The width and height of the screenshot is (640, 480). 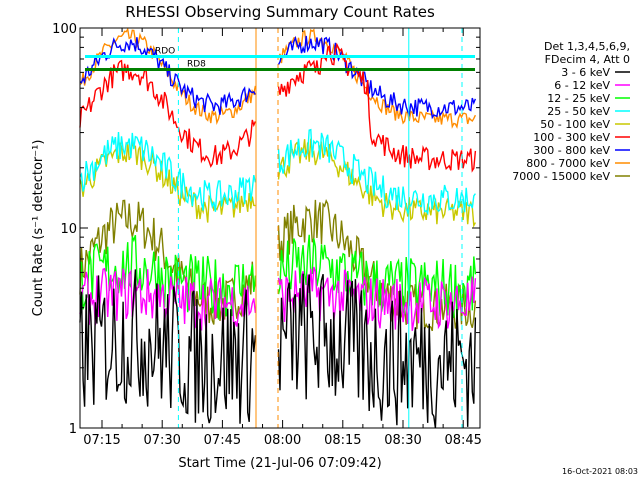 What do you see at coordinates (571, 137) in the screenshot?
I see `legend-label: 100 - 300 keV` at bounding box center [571, 137].